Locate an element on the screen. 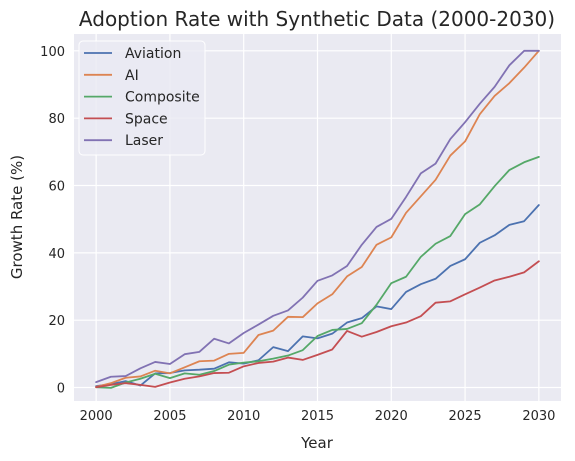 This screenshot has height=461, width=575. y-tick-label: 40 is located at coordinates (56, 254).